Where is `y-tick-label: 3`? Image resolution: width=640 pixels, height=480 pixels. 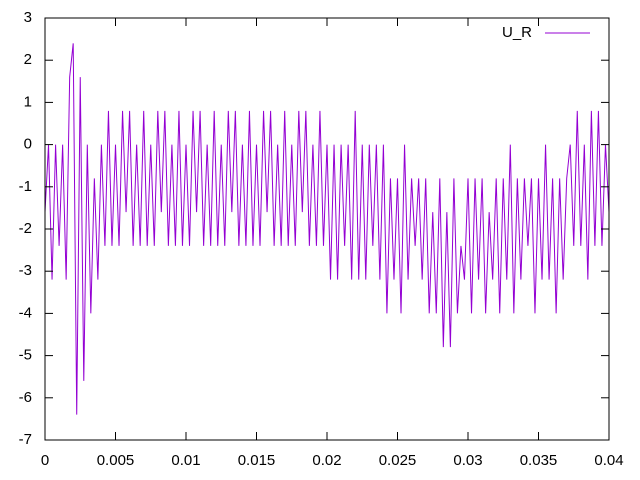 y-tick-label: 3 is located at coordinates (28, 17).